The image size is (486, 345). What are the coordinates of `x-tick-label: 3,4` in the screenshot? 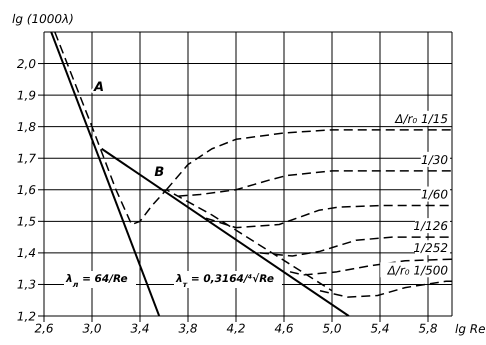 It's located at (140, 329).